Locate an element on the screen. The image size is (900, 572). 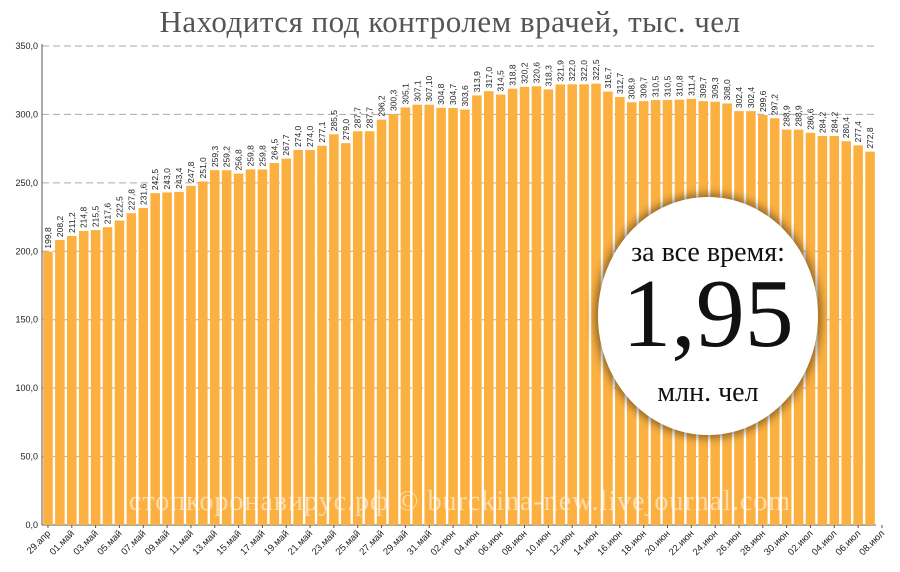
value-label: 211,2 is located at coordinates (72, 222).